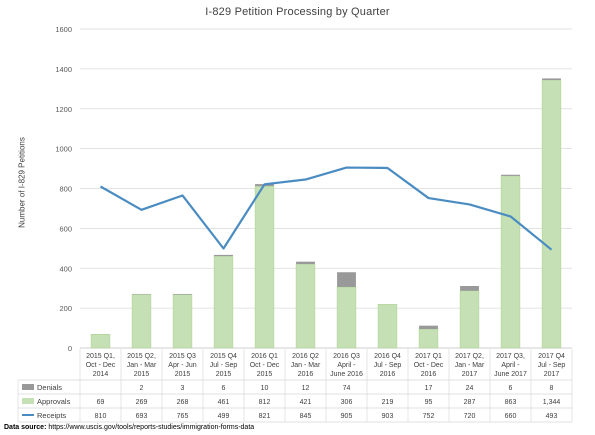 The width and height of the screenshot is (595, 435). I want to click on data-label: 24, so click(470, 388).